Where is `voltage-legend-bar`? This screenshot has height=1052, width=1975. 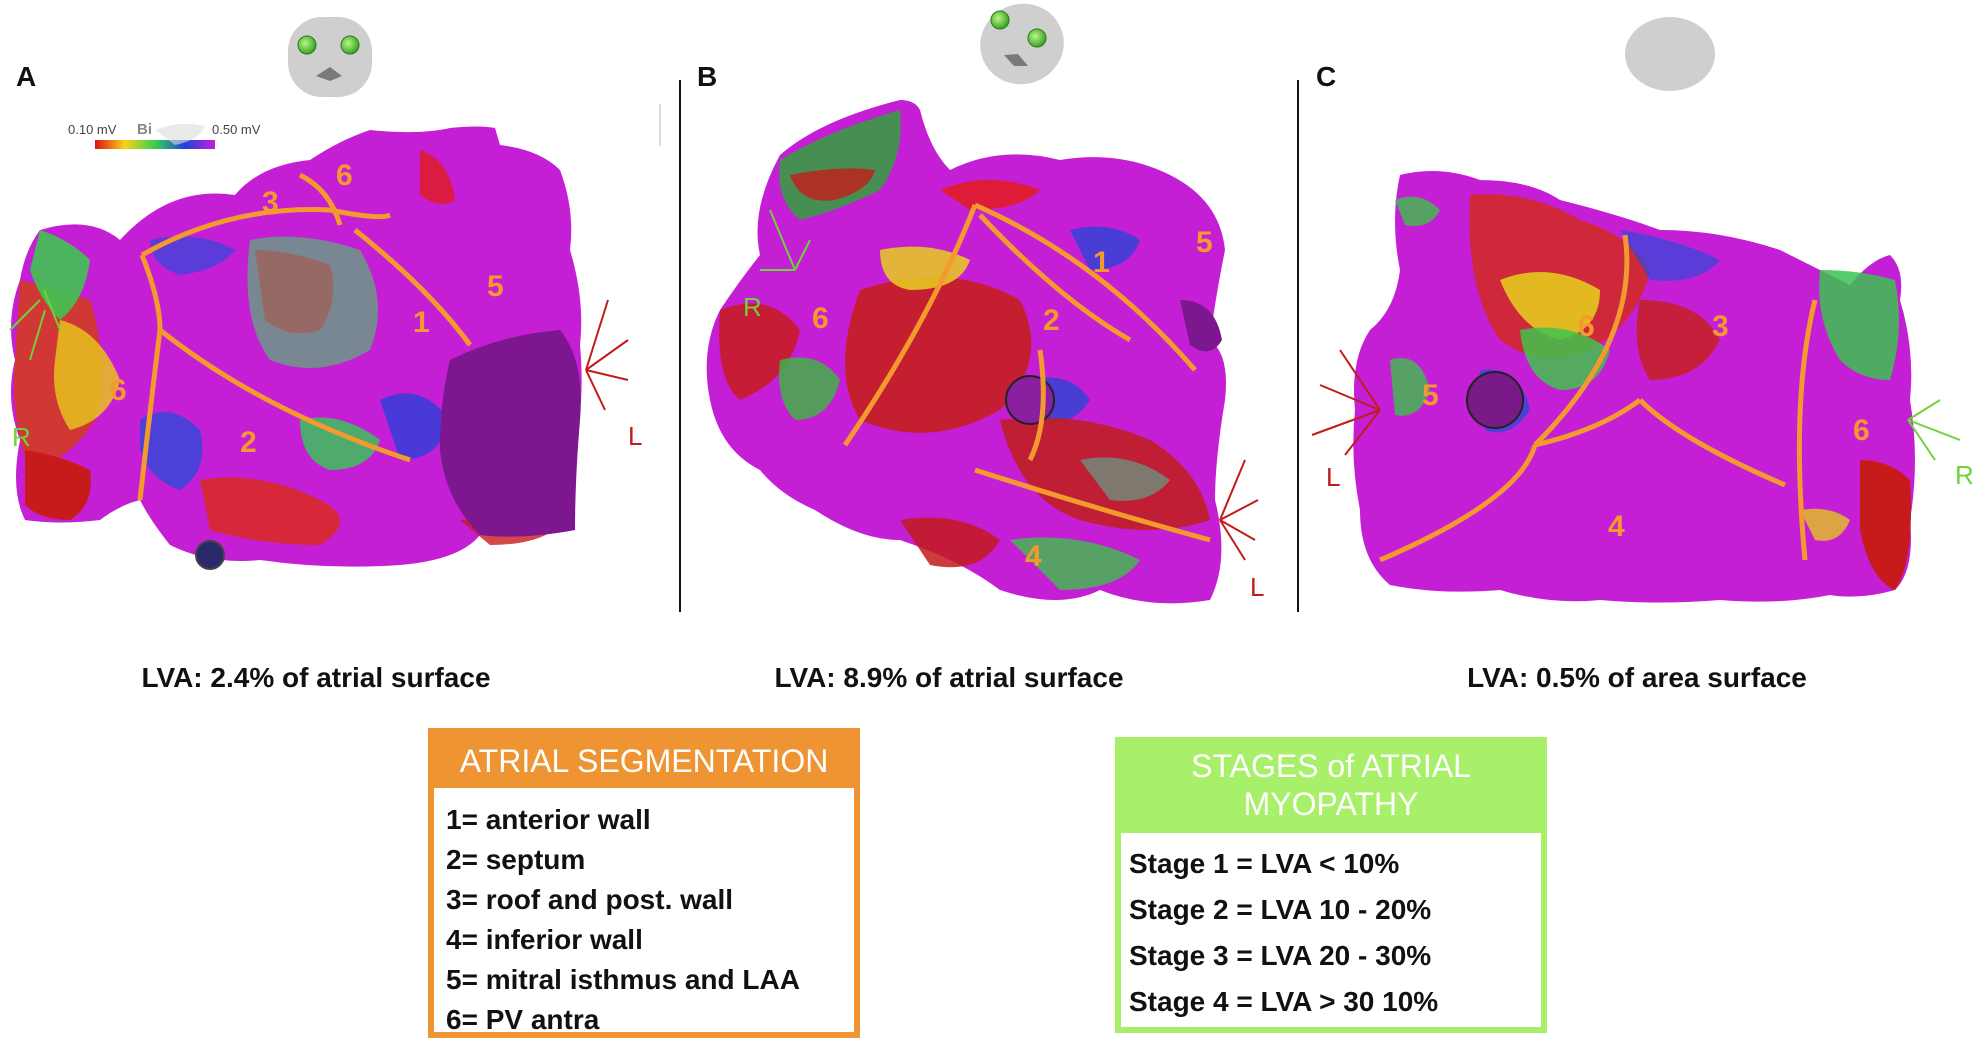
voltage-legend-bar is located at coordinates (155, 144).